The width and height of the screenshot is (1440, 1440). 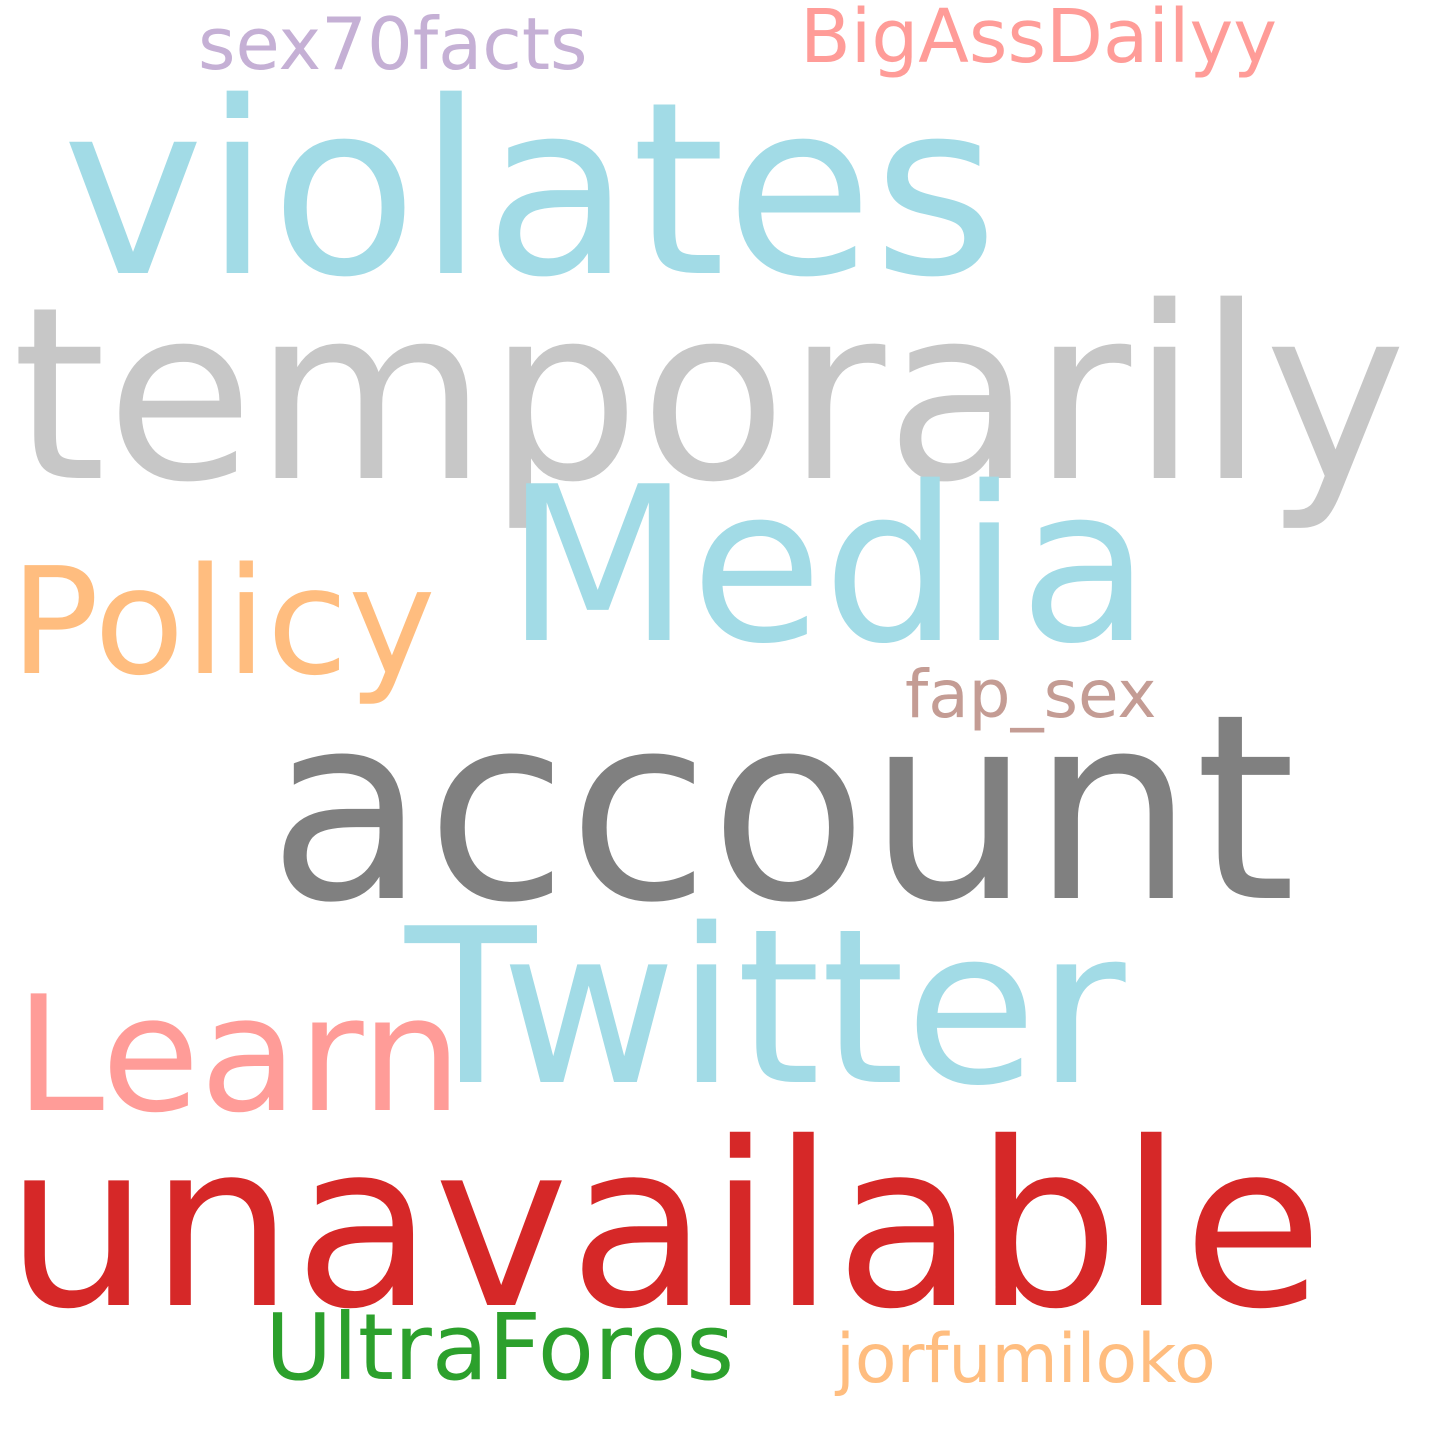 What do you see at coordinates (1031, 694) in the screenshot?
I see `word-fap-sex: fap_sex` at bounding box center [1031, 694].